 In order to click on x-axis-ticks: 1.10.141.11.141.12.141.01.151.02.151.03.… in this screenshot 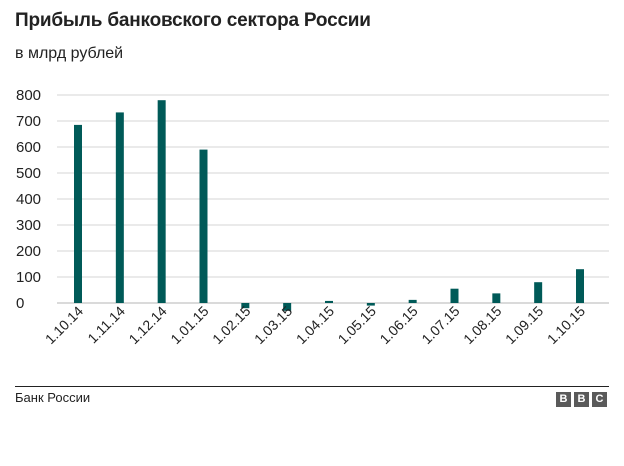, I will do `click(315, 325)`.